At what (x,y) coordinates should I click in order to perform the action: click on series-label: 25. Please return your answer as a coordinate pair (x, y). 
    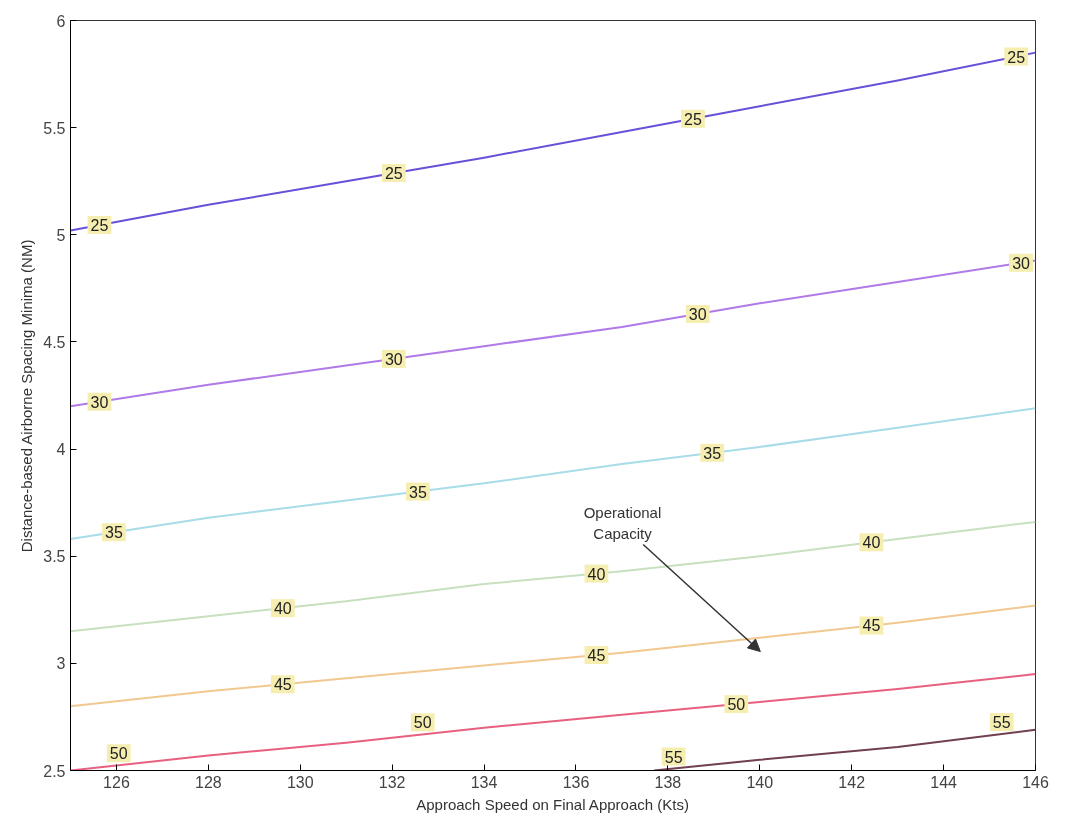
    Looking at the image, I should click on (1016, 57).